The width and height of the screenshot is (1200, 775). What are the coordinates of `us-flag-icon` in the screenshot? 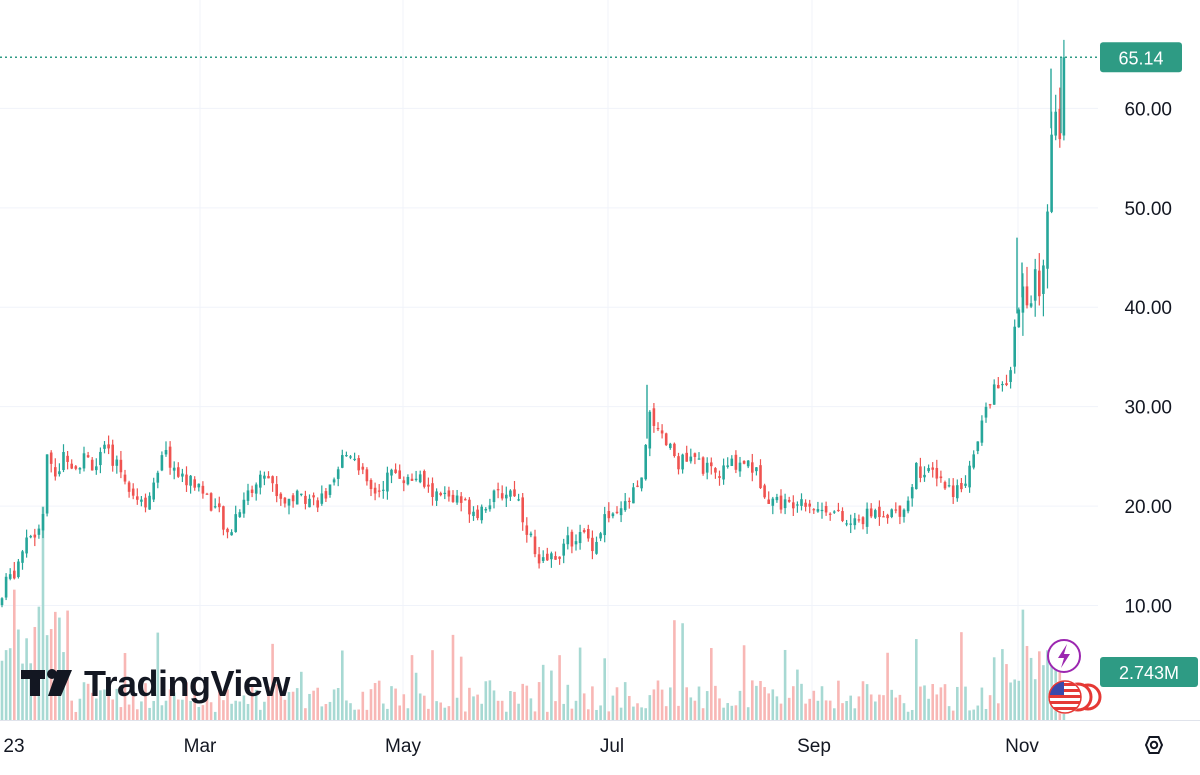 It's located at (1075, 697).